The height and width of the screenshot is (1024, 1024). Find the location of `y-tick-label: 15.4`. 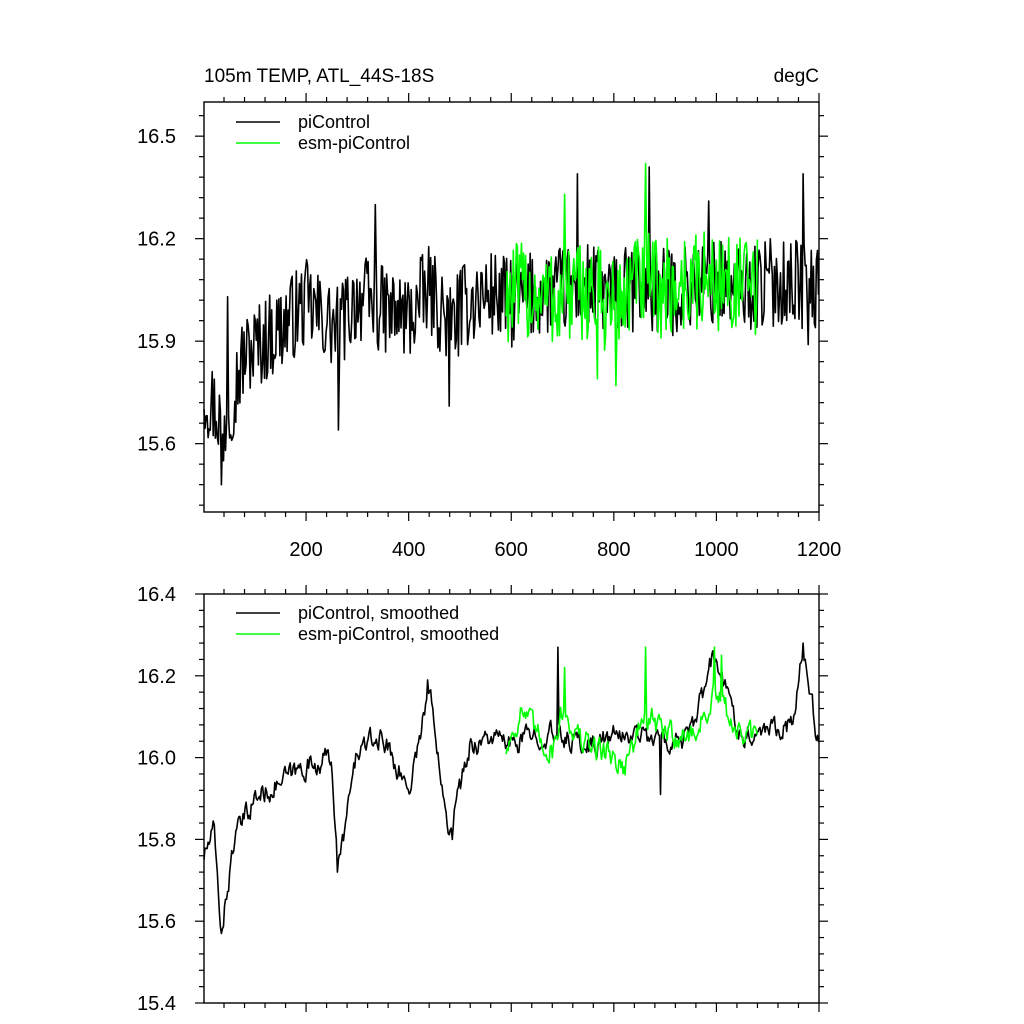

y-tick-label: 15.4 is located at coordinates (156, 1004).